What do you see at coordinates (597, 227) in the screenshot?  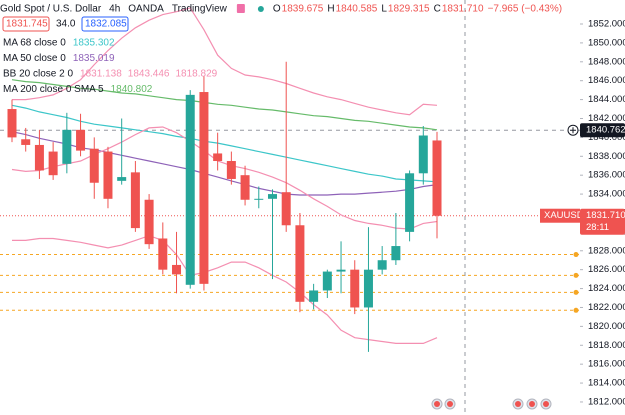 I see `countdown: 28:11` at bounding box center [597, 227].